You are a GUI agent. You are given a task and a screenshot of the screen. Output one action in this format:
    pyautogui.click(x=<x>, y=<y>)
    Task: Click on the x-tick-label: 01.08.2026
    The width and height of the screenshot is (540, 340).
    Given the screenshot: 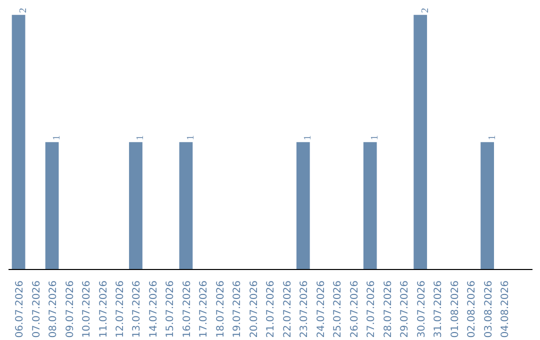 What is the action you would take?
    pyautogui.click(x=455, y=309)
    